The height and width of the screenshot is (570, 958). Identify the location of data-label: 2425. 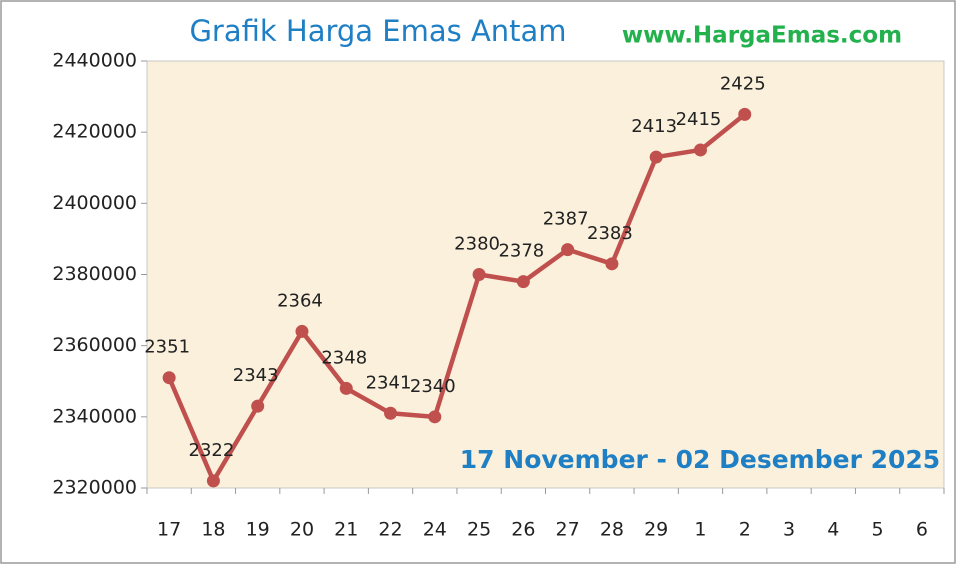
(743, 83).